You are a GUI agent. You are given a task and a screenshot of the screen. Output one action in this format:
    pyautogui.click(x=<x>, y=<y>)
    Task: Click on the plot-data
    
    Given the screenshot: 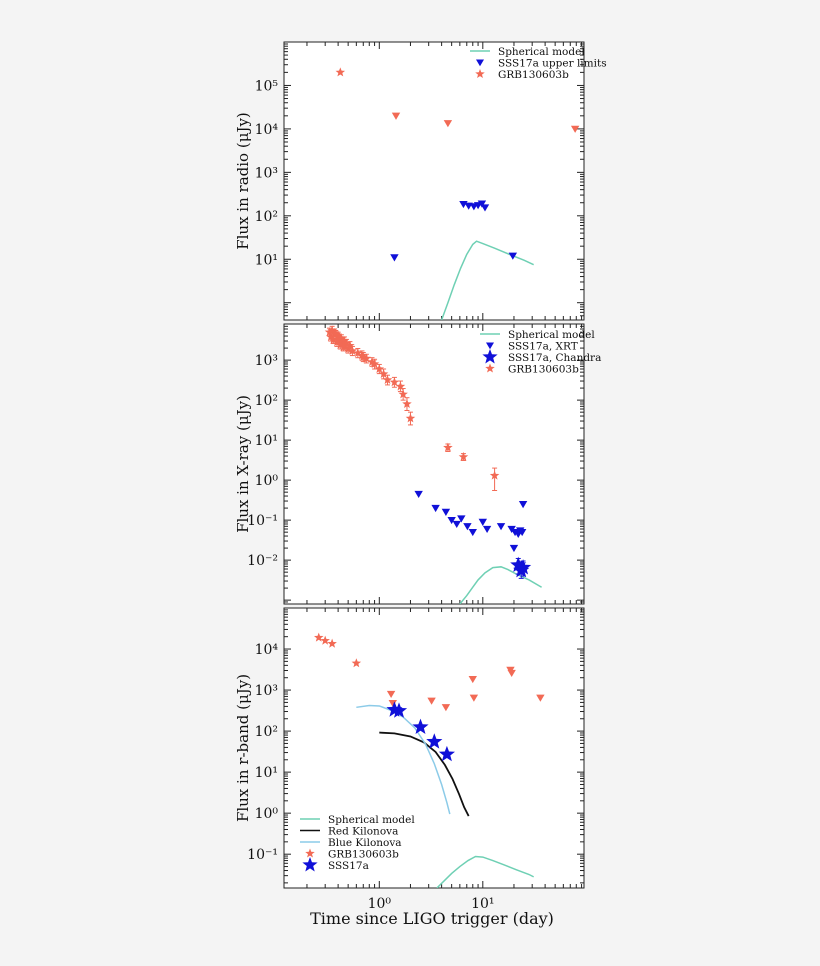 What is the action you would take?
    pyautogui.click(x=433, y=464)
    